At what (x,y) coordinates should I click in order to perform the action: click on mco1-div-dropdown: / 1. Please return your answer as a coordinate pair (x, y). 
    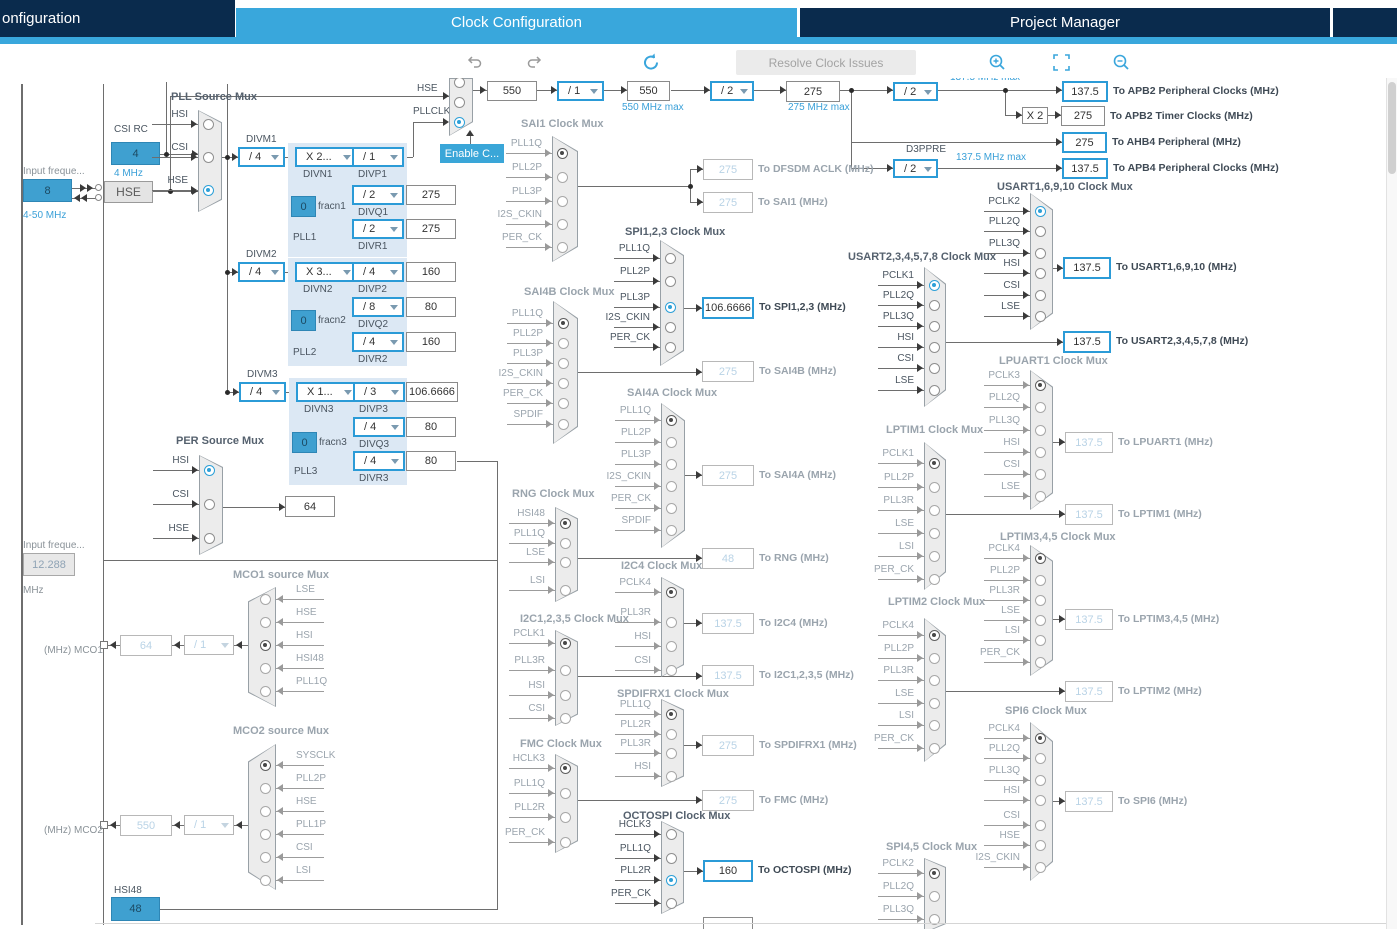
    Looking at the image, I should click on (209, 645).